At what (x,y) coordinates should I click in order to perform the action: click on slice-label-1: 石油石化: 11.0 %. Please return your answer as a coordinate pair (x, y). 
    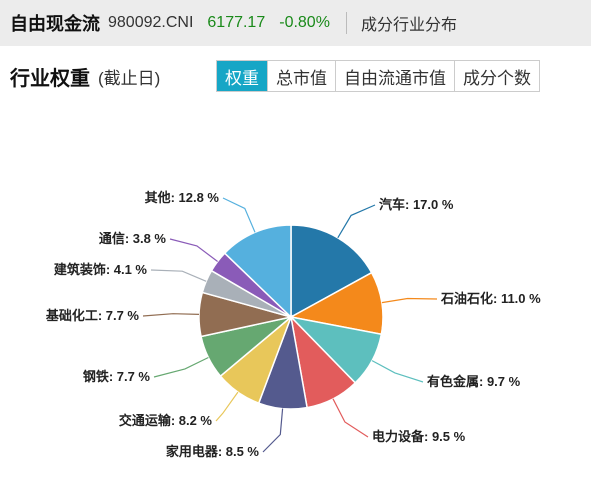
    Looking at the image, I should click on (490, 298).